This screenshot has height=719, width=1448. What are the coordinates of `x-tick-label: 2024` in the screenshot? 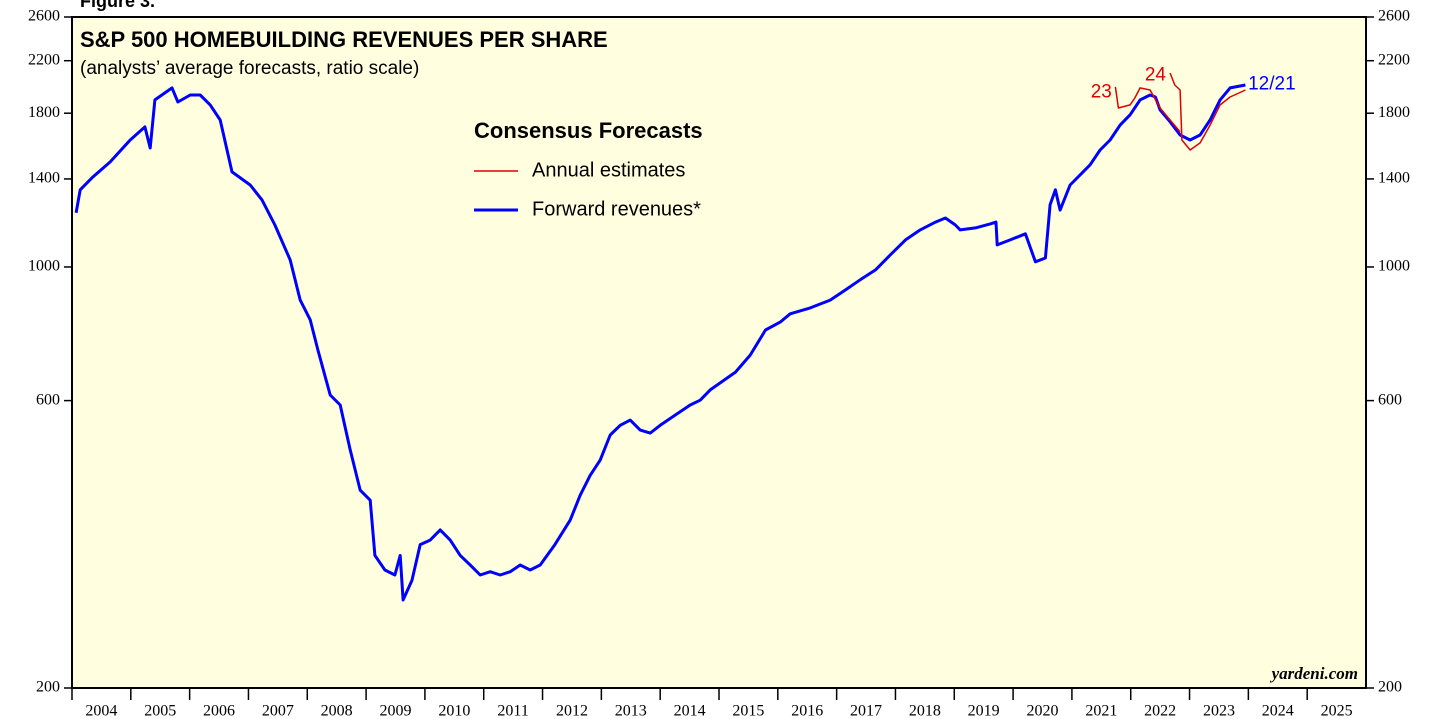 It's located at (1278, 711).